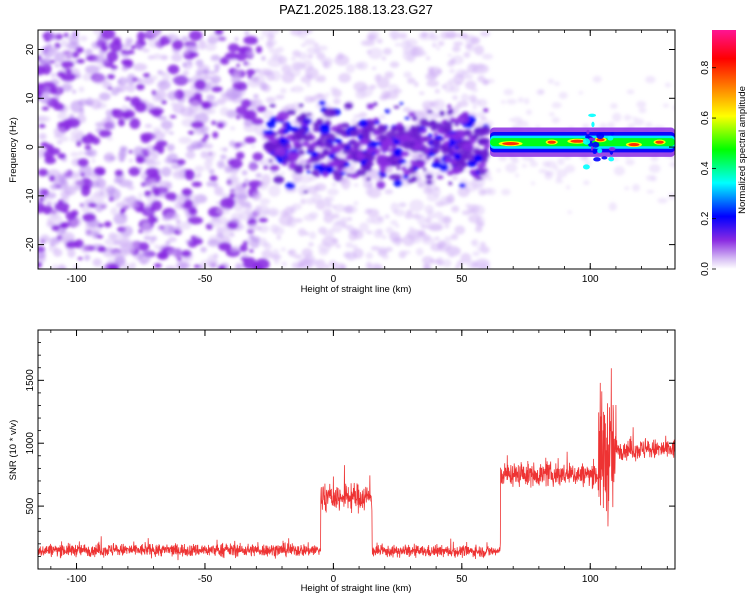  Describe the element at coordinates (356, 9) in the screenshot. I see `figure-title: PAZ1.2025.188.13.23.G27` at that location.